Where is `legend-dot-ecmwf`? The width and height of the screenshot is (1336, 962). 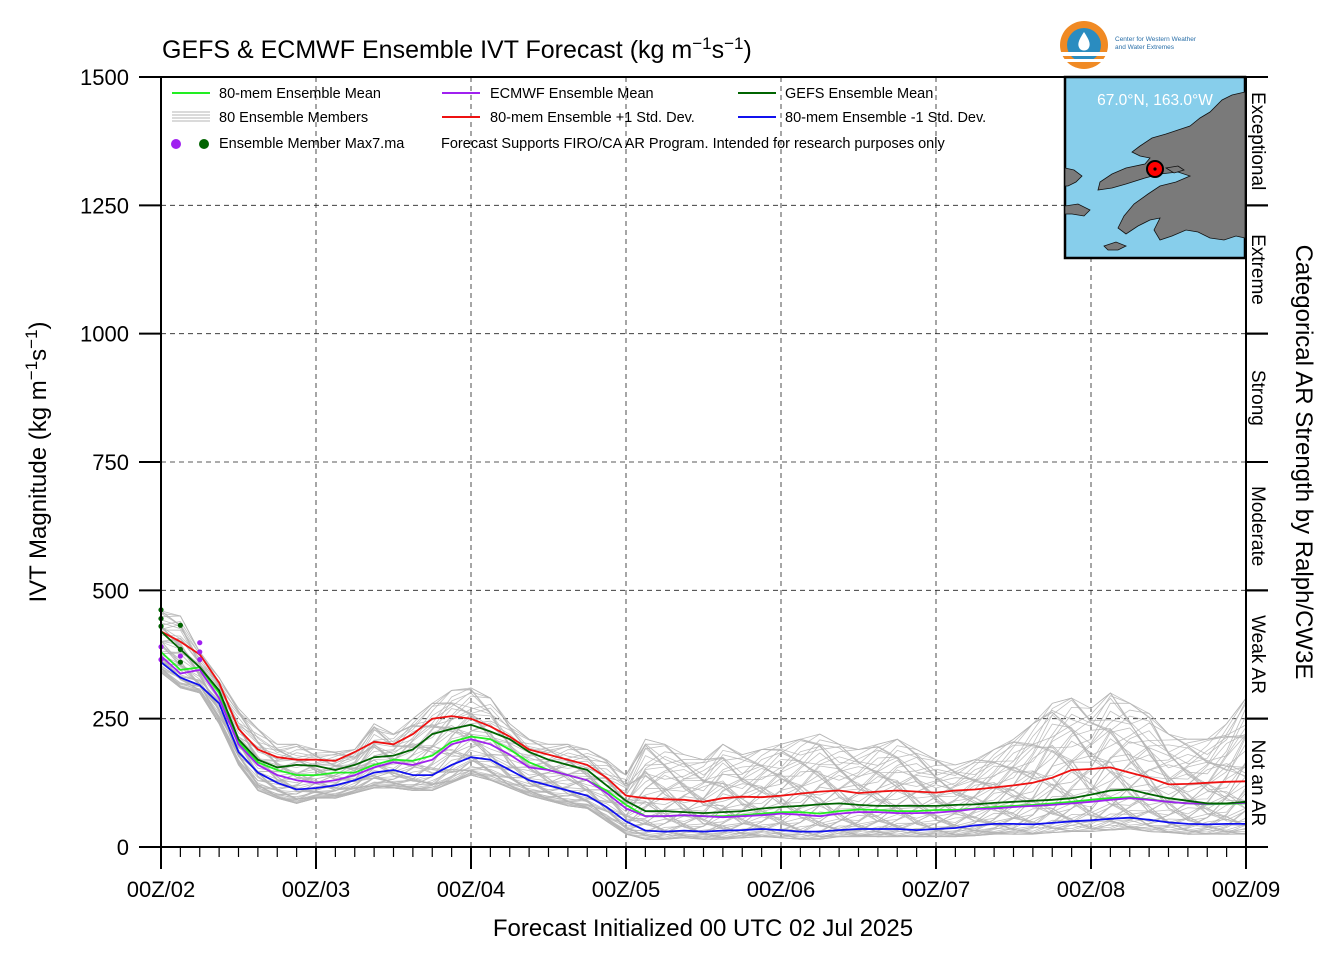 legend-dot-ecmwf is located at coordinates (176, 144).